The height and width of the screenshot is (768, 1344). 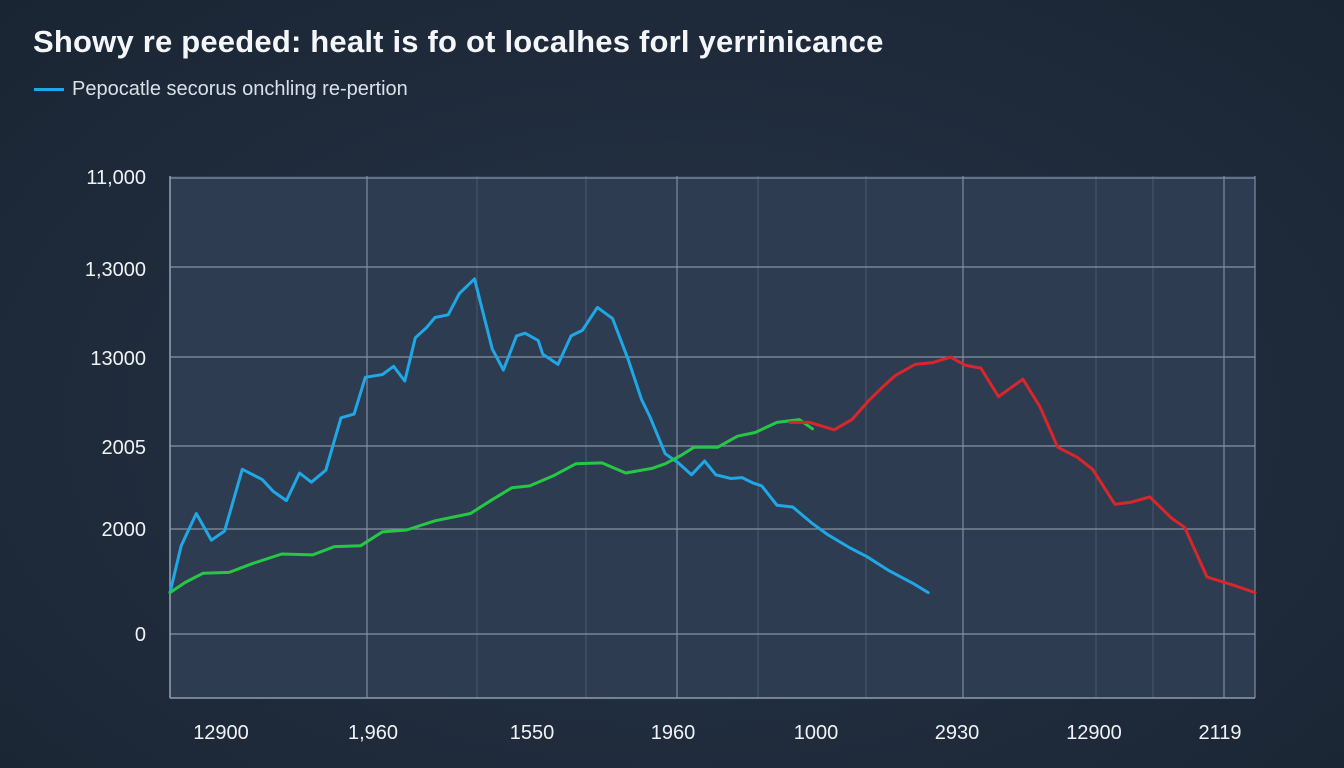 What do you see at coordinates (124, 448) in the screenshot?
I see `y-tick-label: 2005` at bounding box center [124, 448].